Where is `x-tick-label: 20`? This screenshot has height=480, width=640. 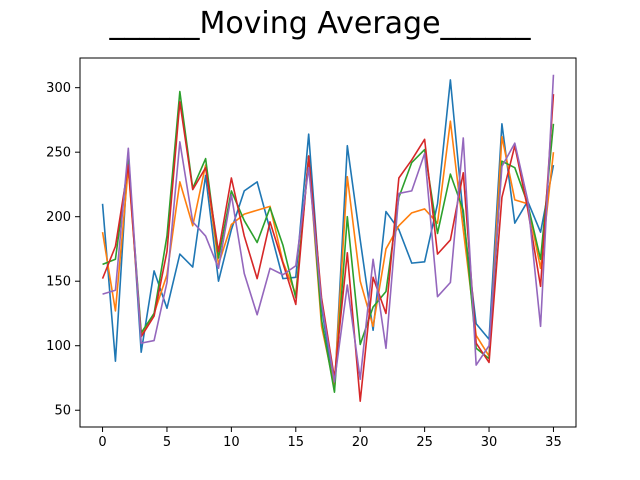 x-tick-label: 20 is located at coordinates (360, 442).